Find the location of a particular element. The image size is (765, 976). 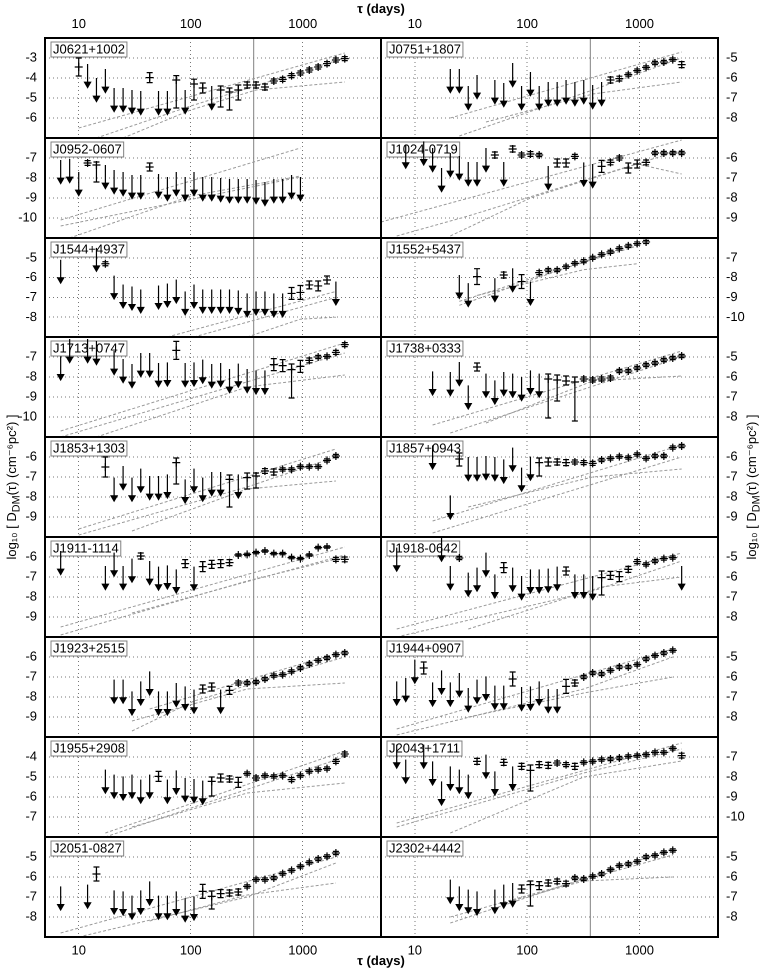

chart-title: J2302+4442 is located at coordinates (425, 848).